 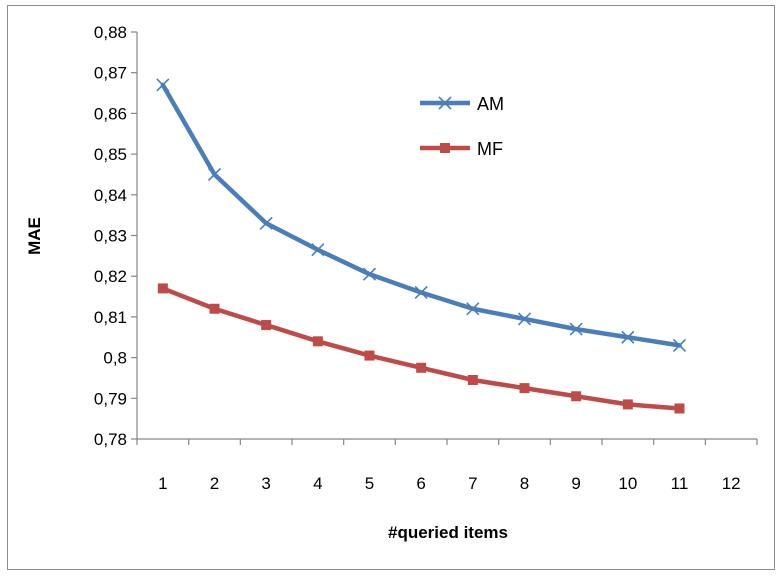 I want to click on x-tick-label: 2, so click(x=214, y=483).